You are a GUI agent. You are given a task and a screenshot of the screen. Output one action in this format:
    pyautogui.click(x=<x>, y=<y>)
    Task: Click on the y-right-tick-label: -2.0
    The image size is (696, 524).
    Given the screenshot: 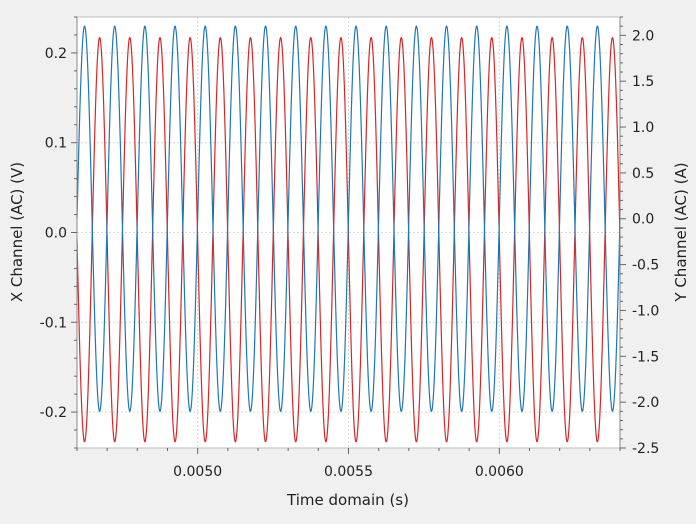 What is the action you would take?
    pyautogui.click(x=645, y=403)
    